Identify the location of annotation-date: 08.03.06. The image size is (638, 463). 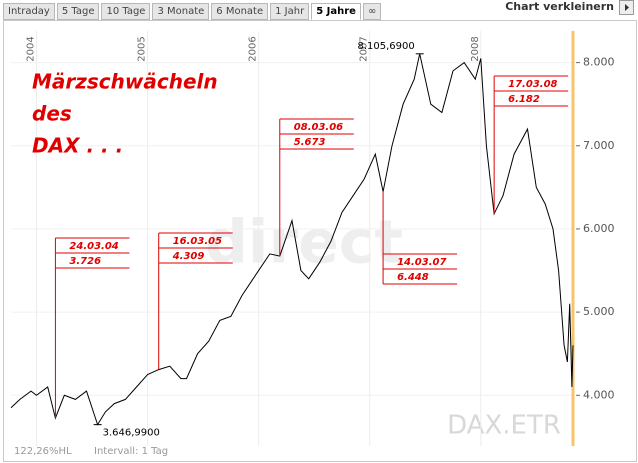
(318, 127).